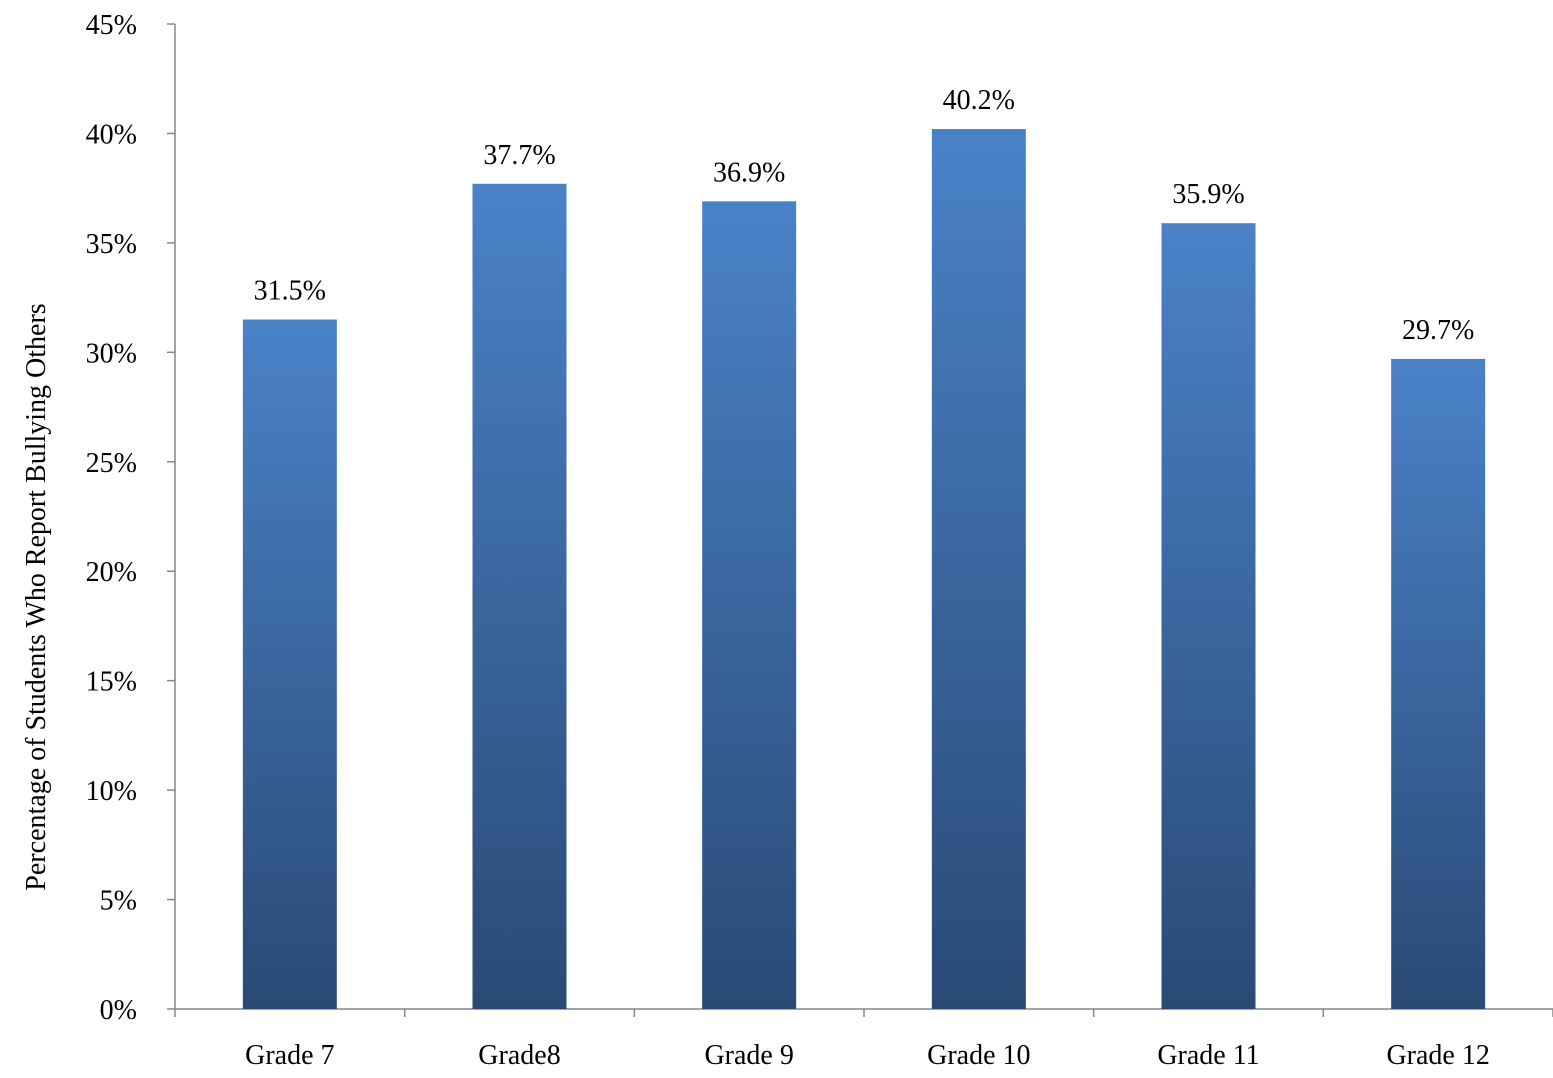 The image size is (1553, 1078). I want to click on y-tick-label: 40%, so click(111, 134).